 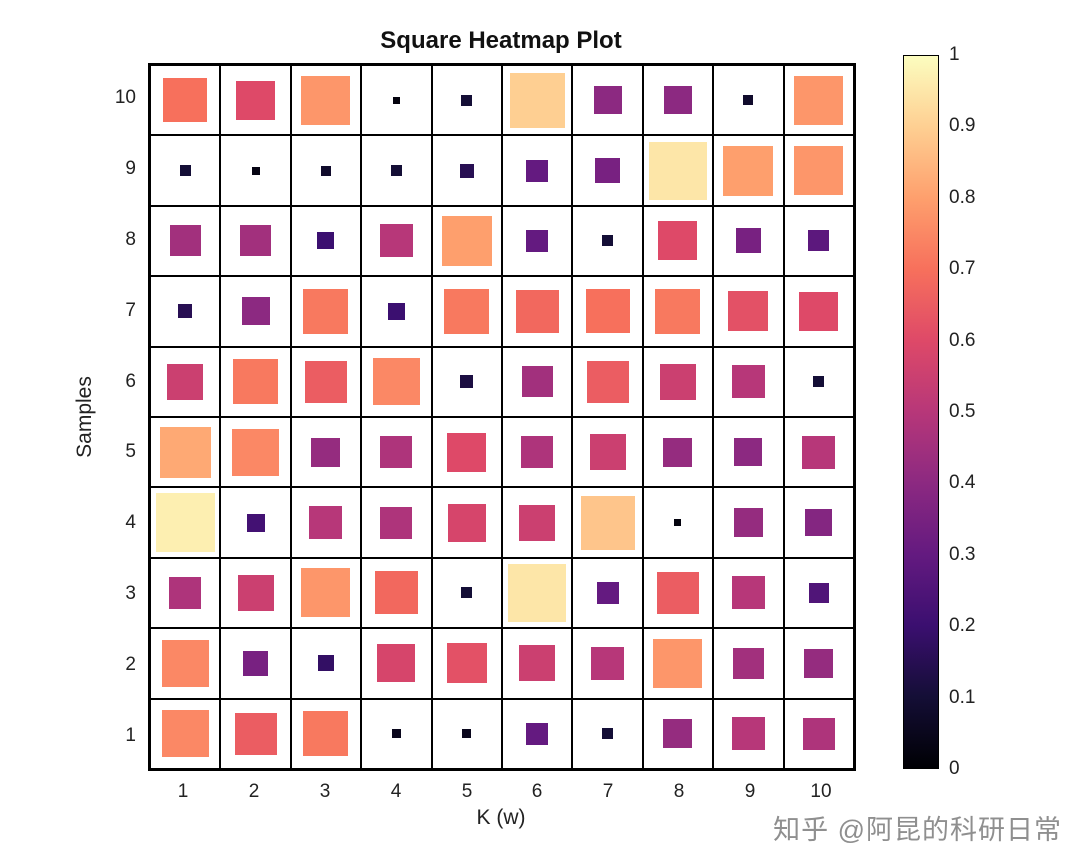 I want to click on watermark: 知乎 @阿昆的科研日常, so click(x=917, y=830).